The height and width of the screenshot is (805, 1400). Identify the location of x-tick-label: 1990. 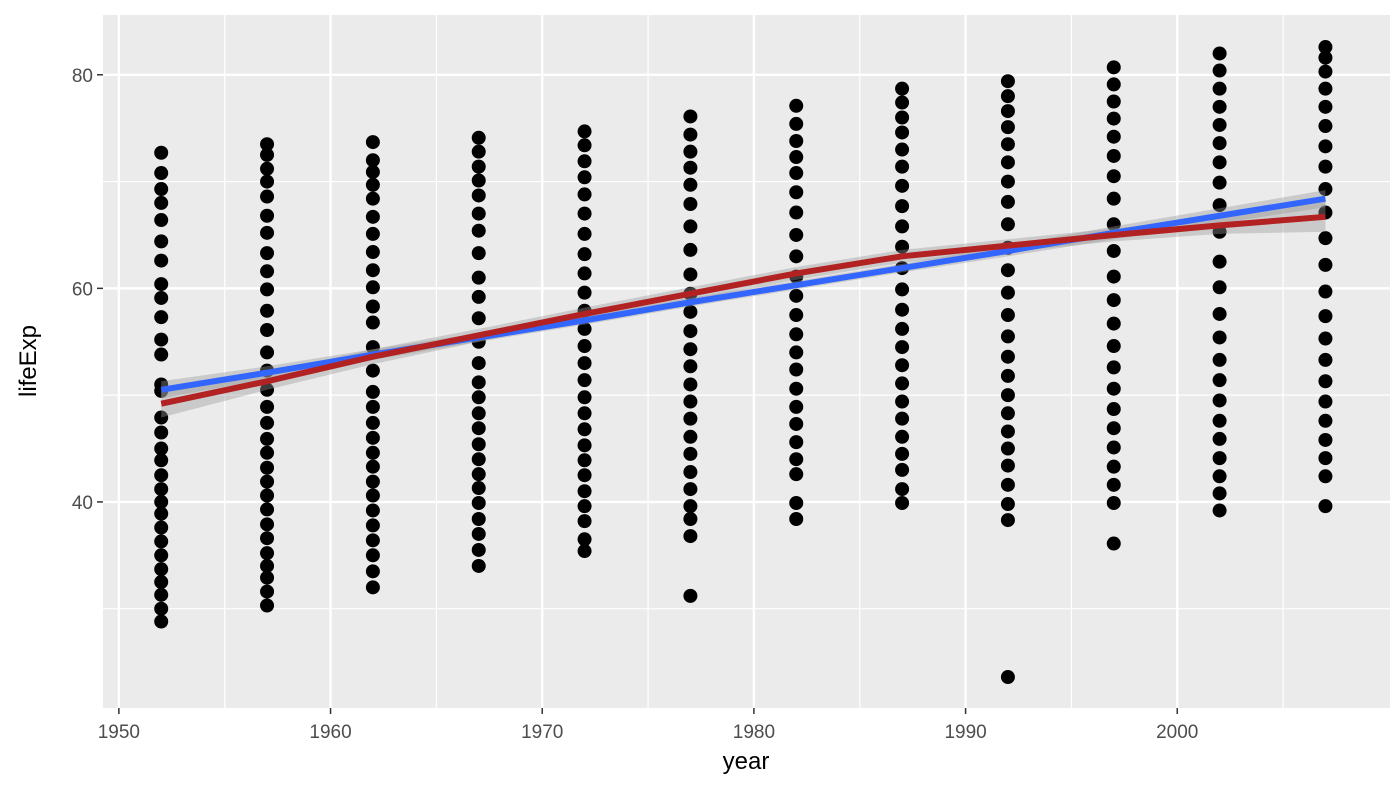
(965, 732).